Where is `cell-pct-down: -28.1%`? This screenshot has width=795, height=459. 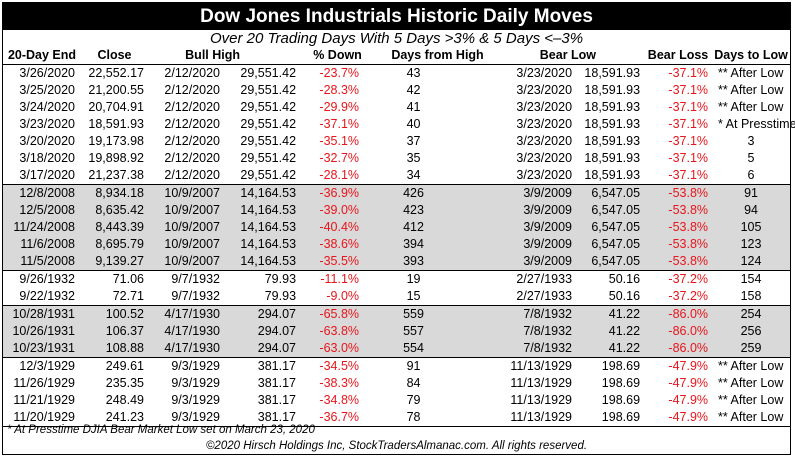 cell-pct-down: -28.1% is located at coordinates (338, 176).